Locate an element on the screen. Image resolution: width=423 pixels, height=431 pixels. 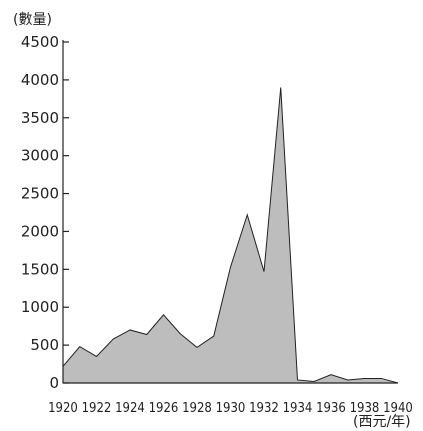
x-tick-label: 1922 is located at coordinates (97, 408).